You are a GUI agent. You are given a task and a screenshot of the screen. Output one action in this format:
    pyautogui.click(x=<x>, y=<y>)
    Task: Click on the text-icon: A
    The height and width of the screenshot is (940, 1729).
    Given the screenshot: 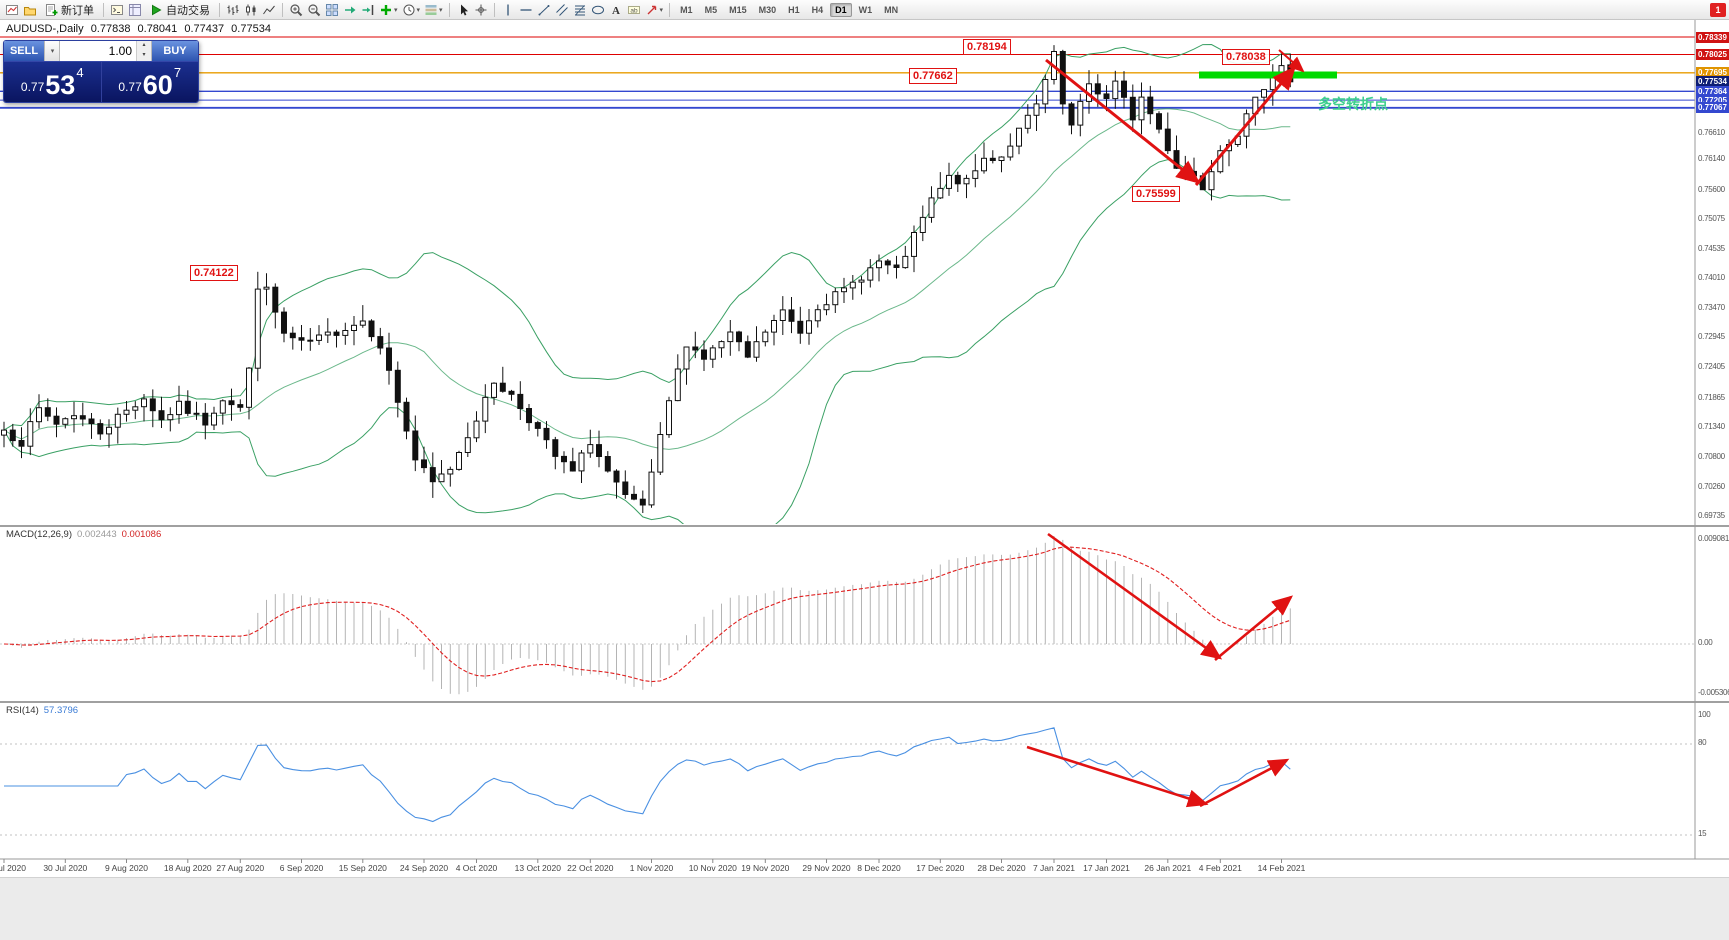 What is the action you would take?
    pyautogui.click(x=616, y=10)
    